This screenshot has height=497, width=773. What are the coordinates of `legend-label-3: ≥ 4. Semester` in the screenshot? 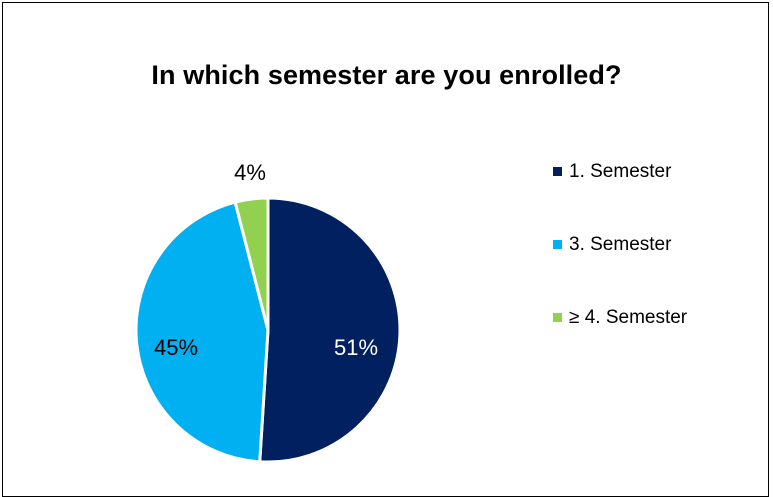 It's located at (628, 317).